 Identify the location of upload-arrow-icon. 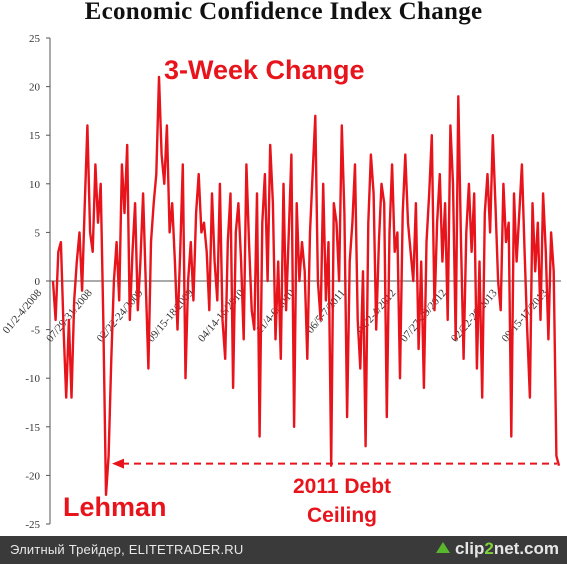
(443, 548).